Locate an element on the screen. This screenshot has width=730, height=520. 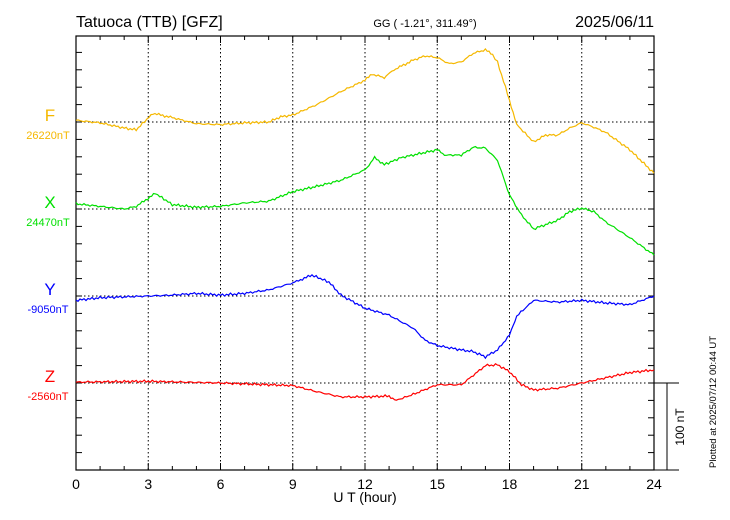
x-tick-label: 6 is located at coordinates (221, 484).